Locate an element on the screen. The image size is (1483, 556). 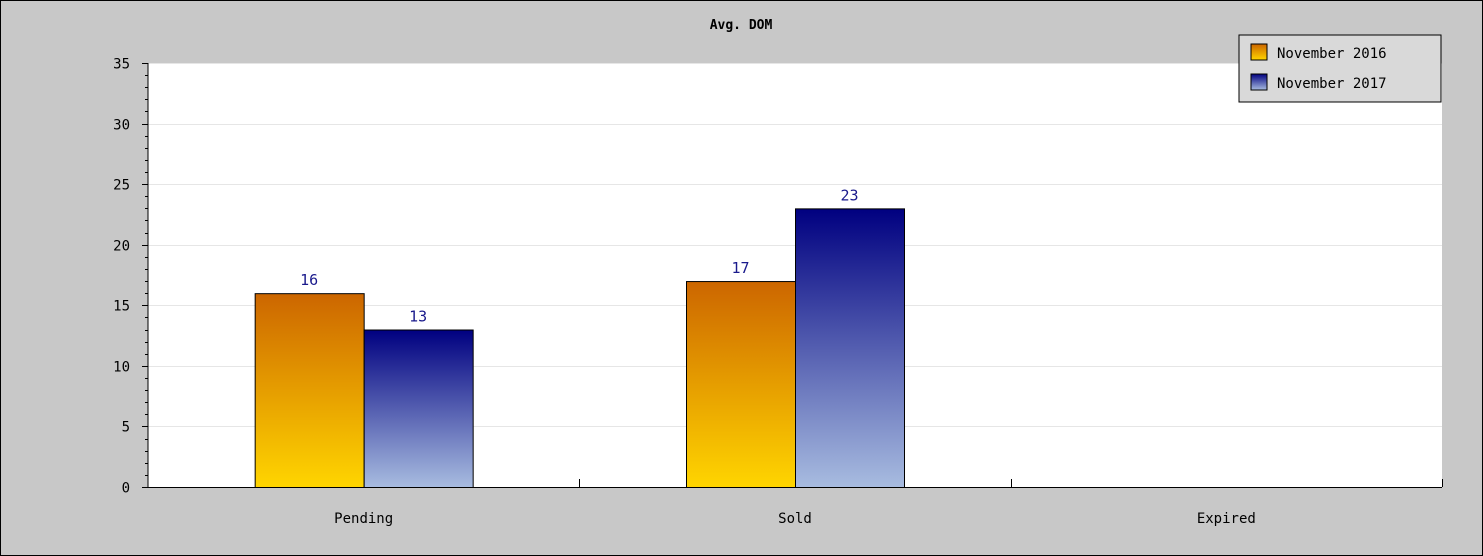
y-tick-label-5: 5 is located at coordinates (126, 428).